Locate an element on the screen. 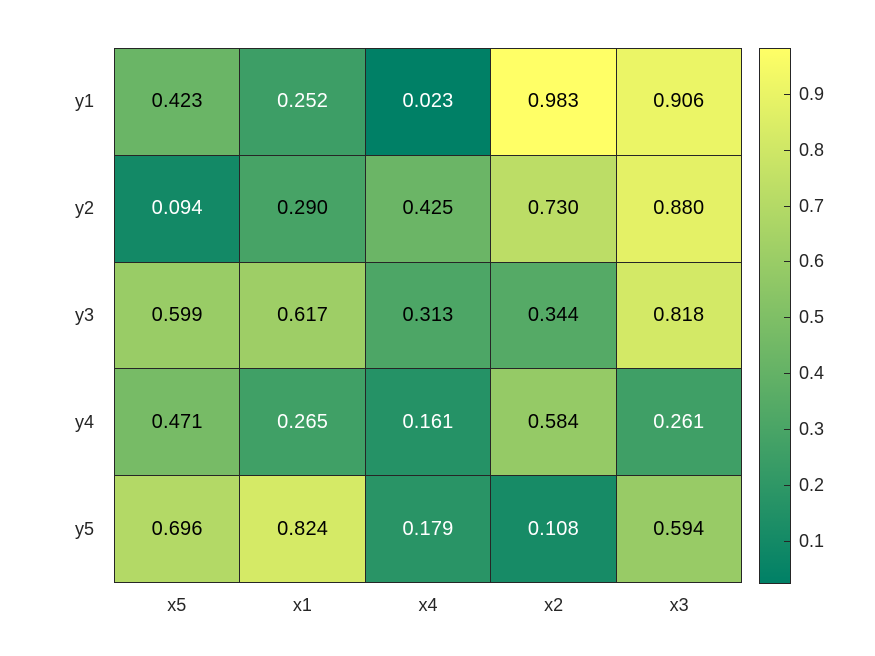 Image resolution: width=875 pixels, height=656 pixels. heatmap-cell-y1-x5: 0.423 is located at coordinates (177, 102).